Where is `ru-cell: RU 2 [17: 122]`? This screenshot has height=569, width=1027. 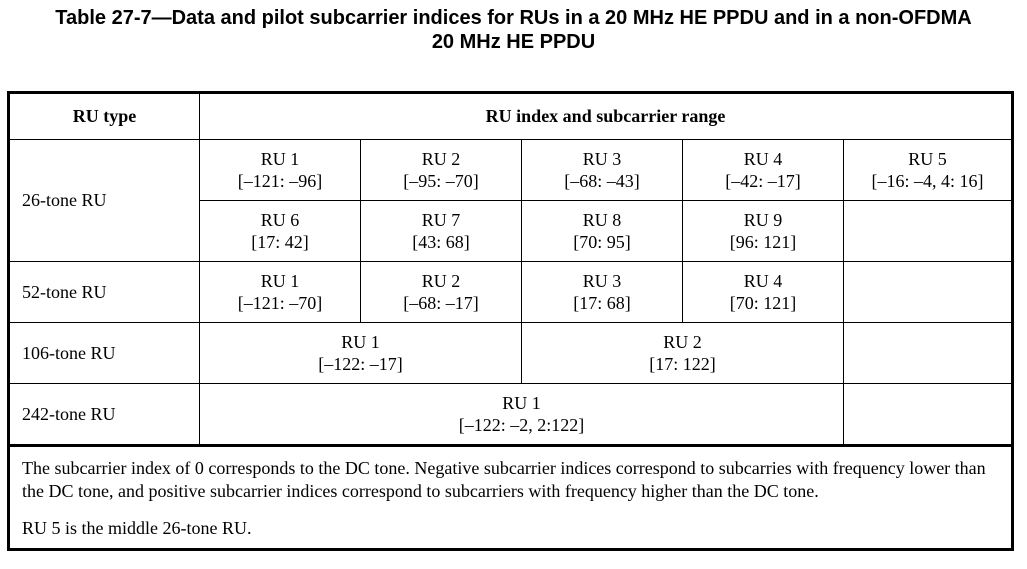
ru-cell: RU 2 [17: 122] is located at coordinates (682, 353).